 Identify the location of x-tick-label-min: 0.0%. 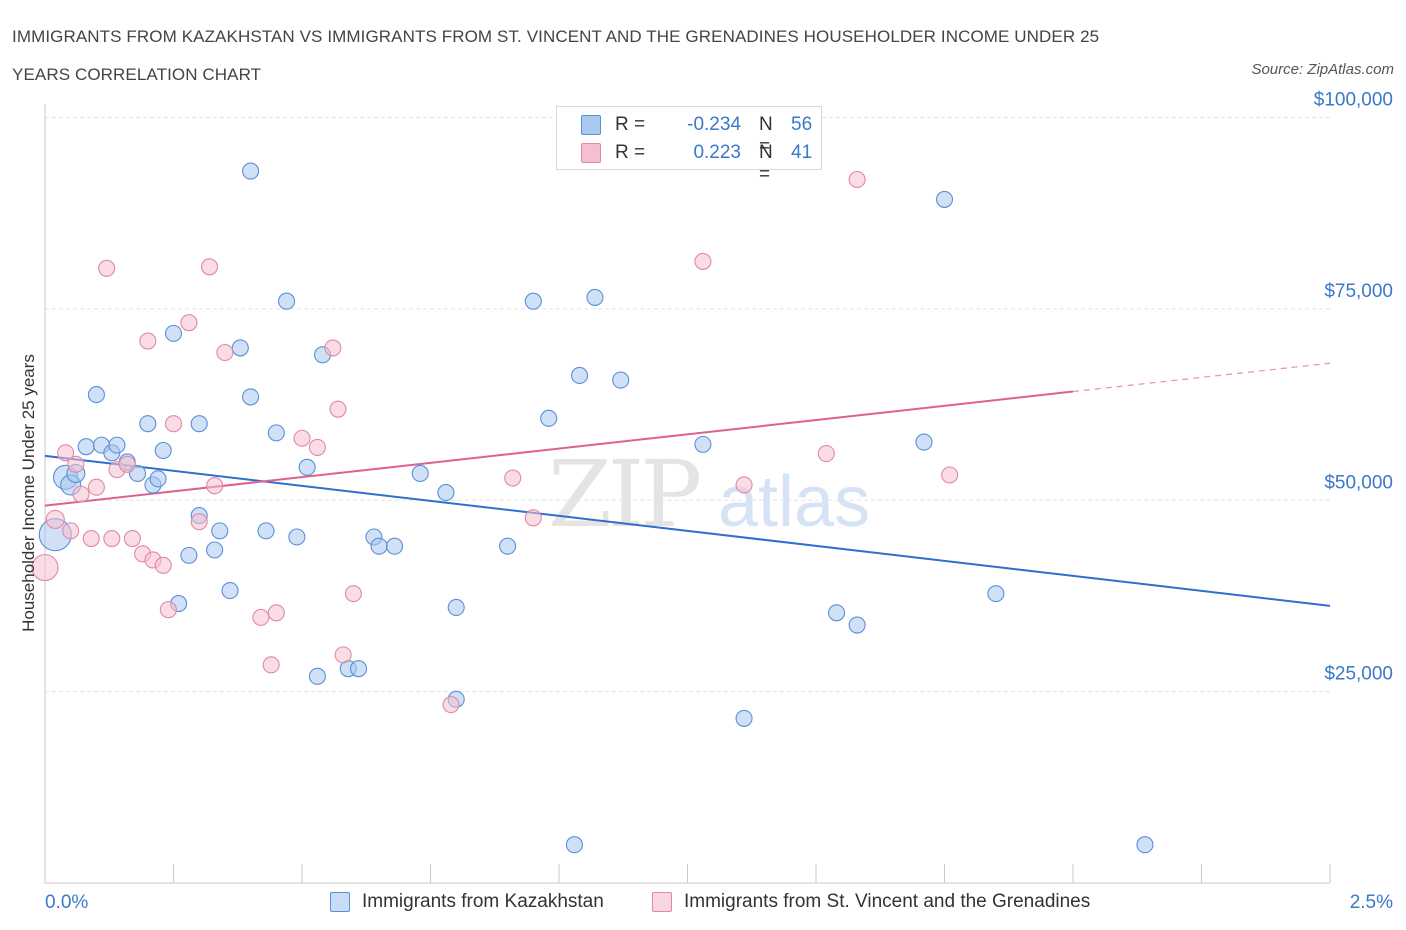
(66, 902).